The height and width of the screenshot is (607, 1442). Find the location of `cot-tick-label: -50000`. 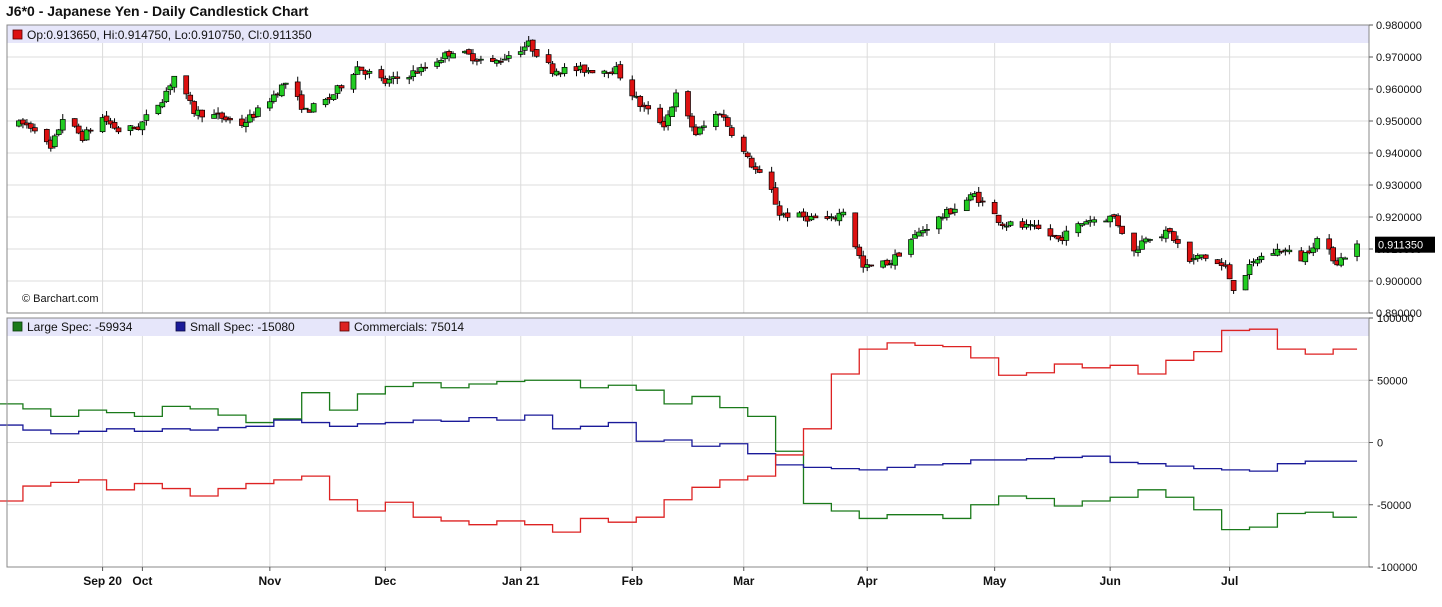

cot-tick-label: -50000 is located at coordinates (1394, 506).